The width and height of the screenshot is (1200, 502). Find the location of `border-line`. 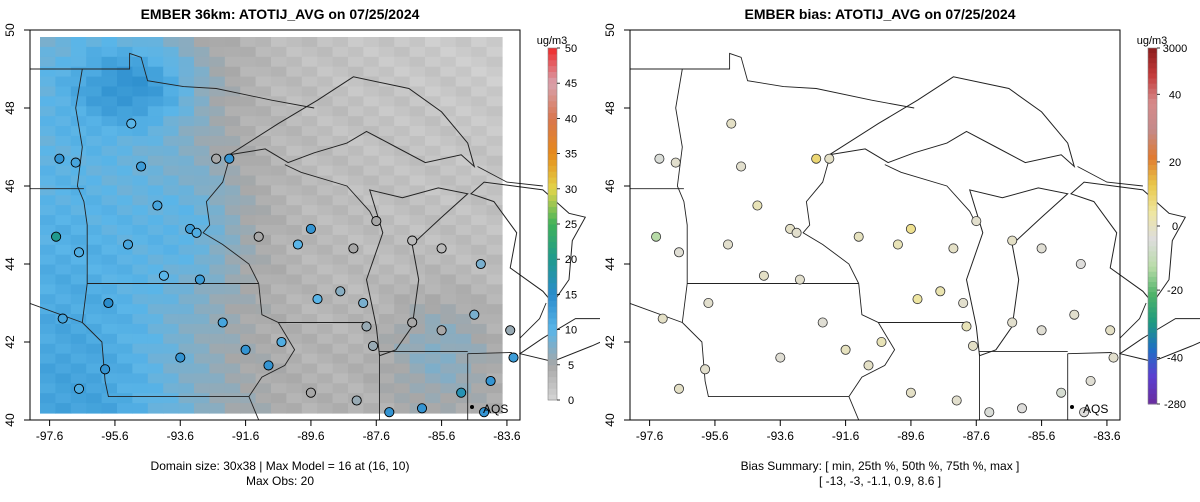

border-line is located at coordinates (510, 176).